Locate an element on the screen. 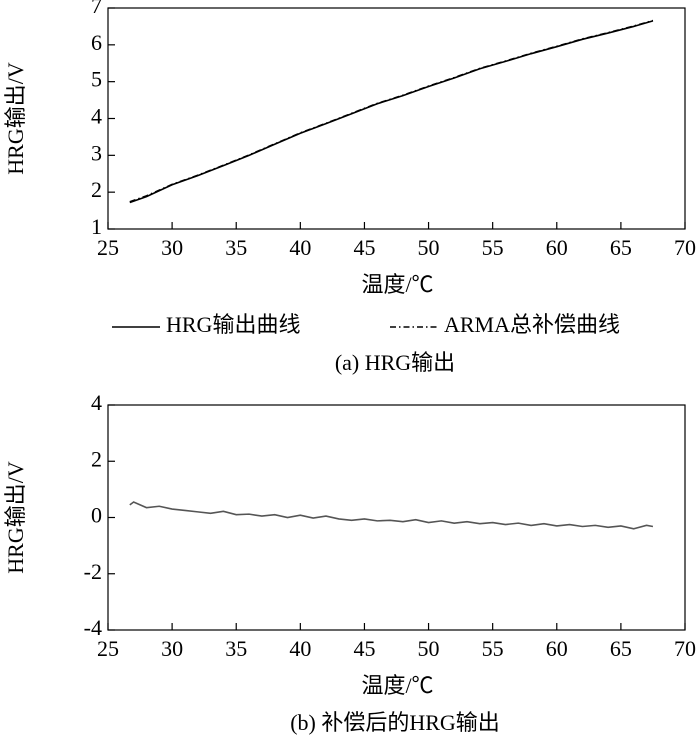 This screenshot has width=700, height=742. y-tick-label: -2 is located at coordinates (93, 571).